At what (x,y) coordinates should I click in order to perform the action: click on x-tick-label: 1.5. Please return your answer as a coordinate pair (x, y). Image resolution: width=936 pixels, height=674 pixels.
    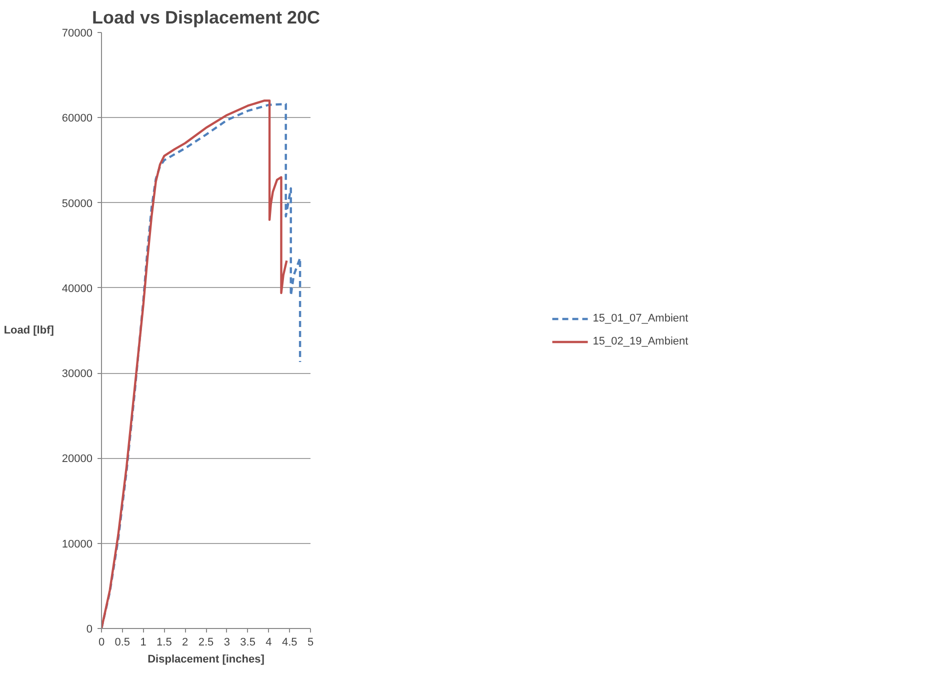
    Looking at the image, I should click on (164, 642).